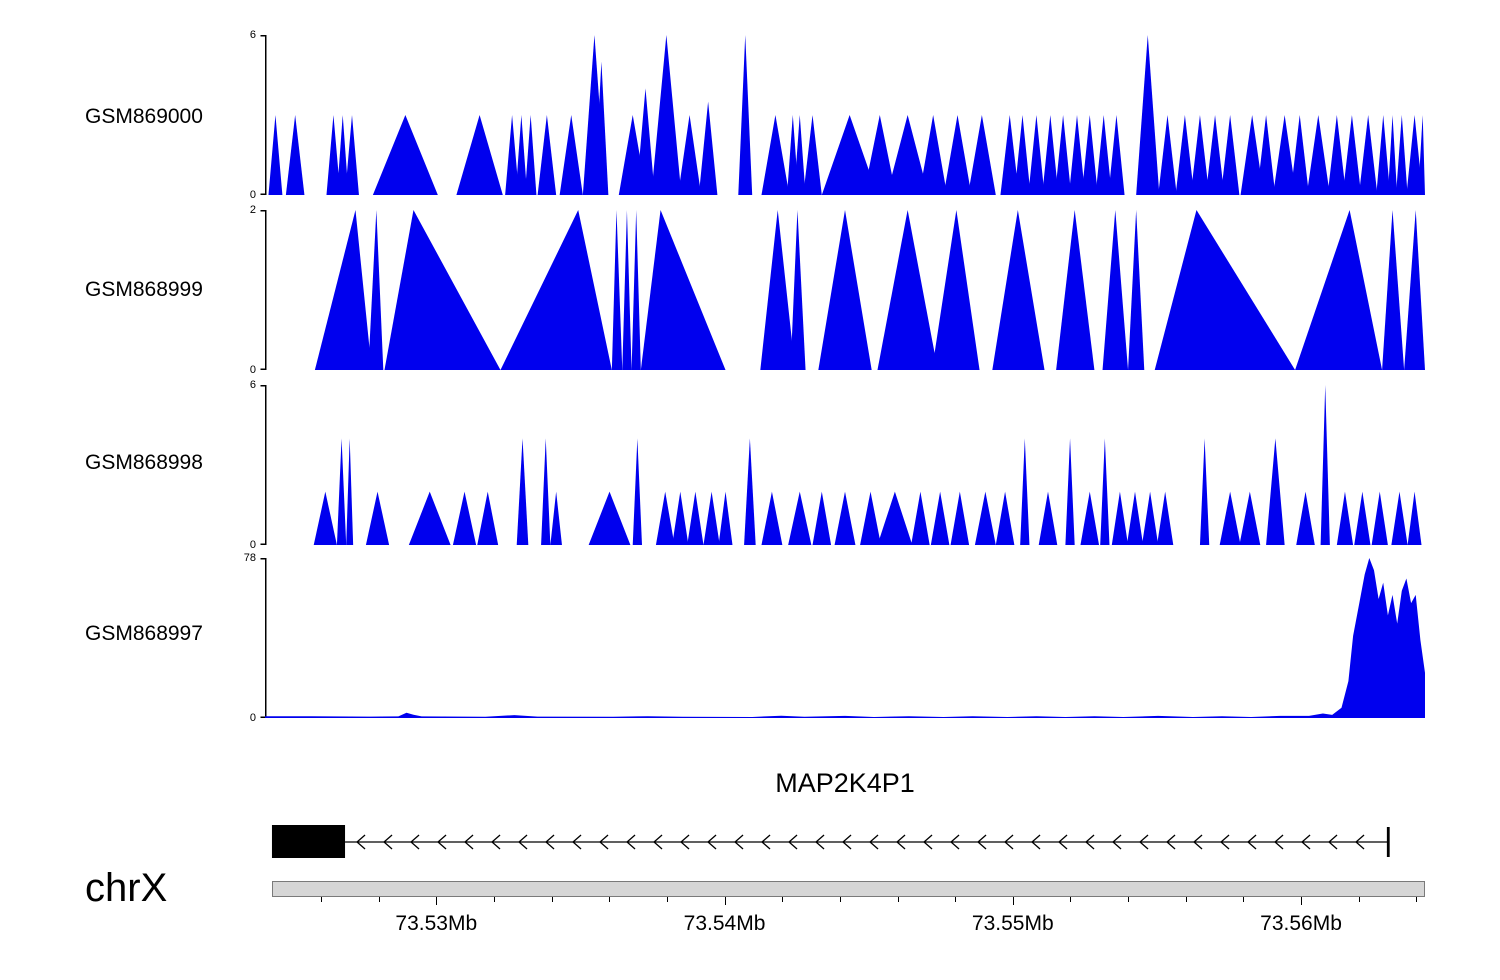 Image resolution: width=1500 pixels, height=980 pixels. Describe the element at coordinates (436, 923) in the screenshot. I see `axis-tick-label: 73.53Mb` at that location.